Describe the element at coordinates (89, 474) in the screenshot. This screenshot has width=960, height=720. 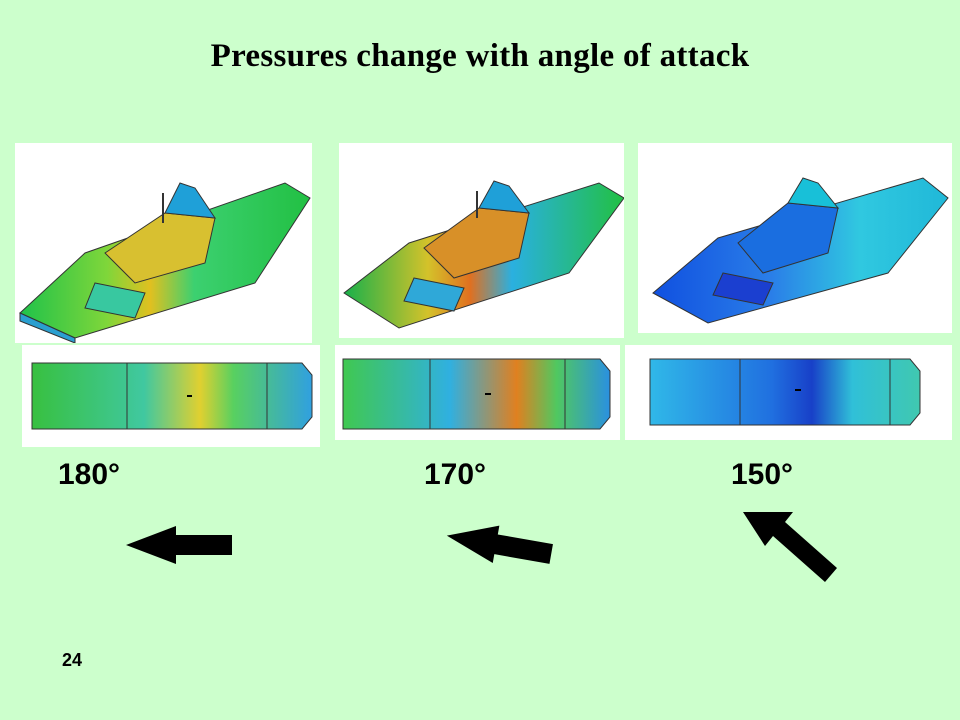
I see `angle-label-180: 180°` at that location.